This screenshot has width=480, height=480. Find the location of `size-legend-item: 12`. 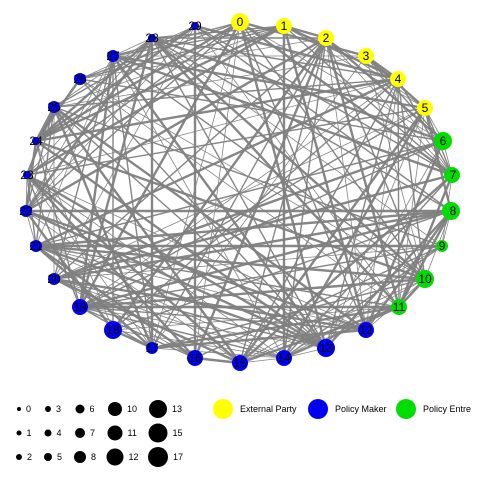

size-legend-item: 12 is located at coordinates (122, 457).